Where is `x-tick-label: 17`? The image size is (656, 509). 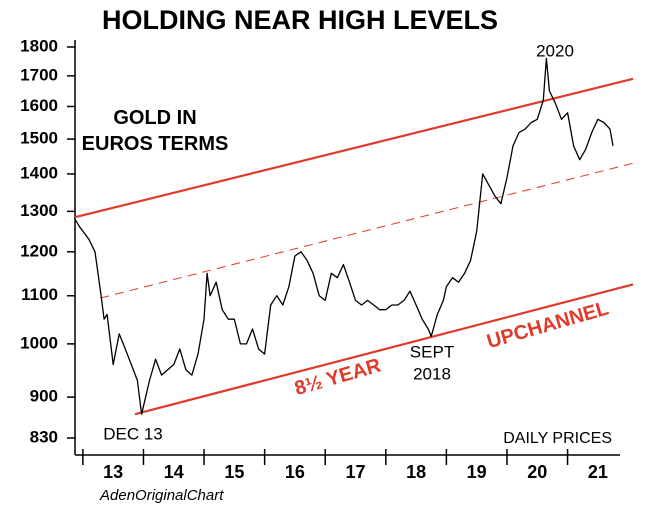
x-tick-label: 17 is located at coordinates (355, 472).